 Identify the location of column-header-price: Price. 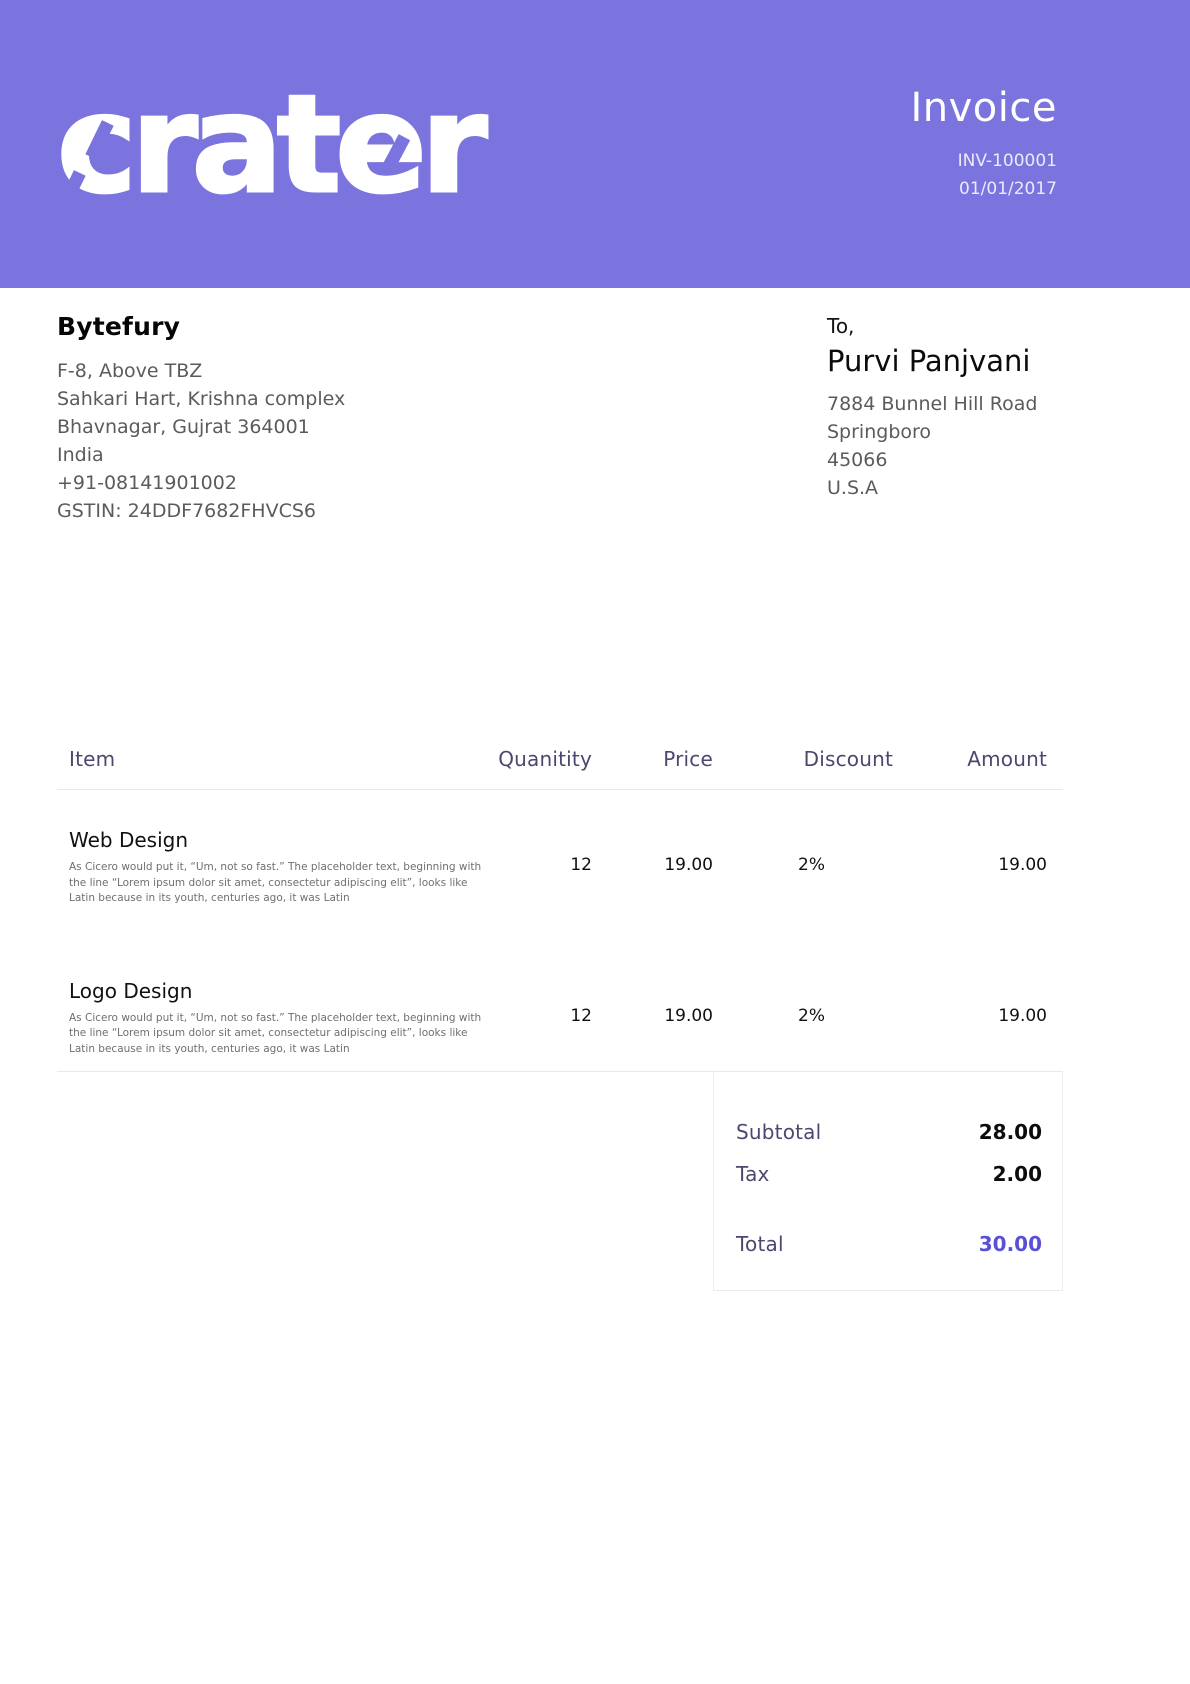
(652, 768).